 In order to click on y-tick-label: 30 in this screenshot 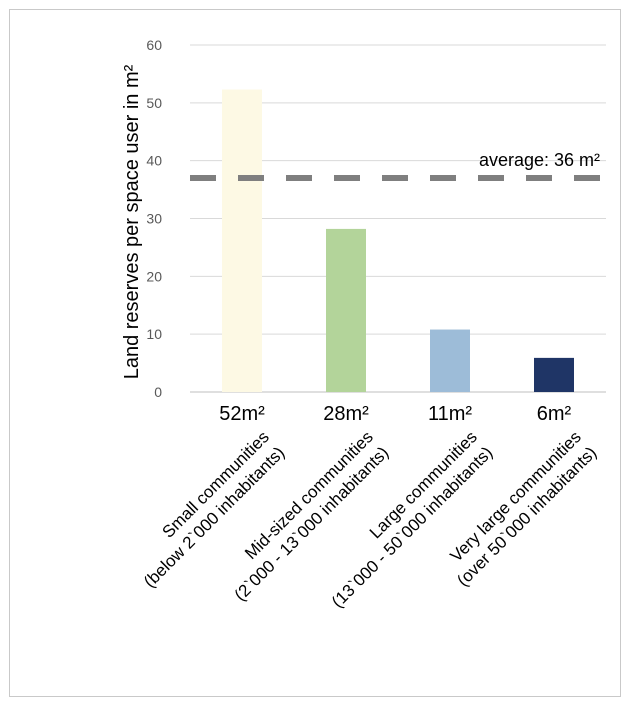, I will do `click(154, 219)`.